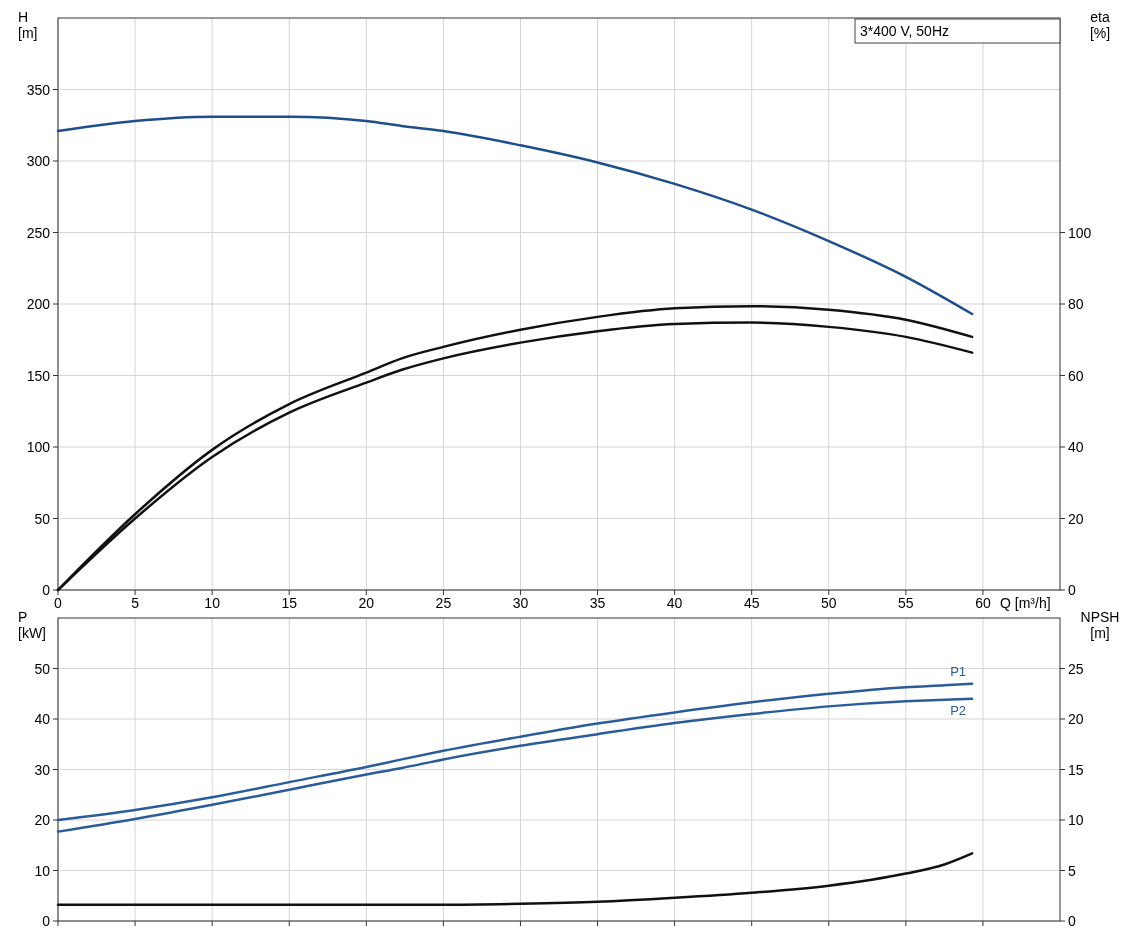  Describe the element at coordinates (957, 31) in the screenshot. I see `title-frame: 3*400 V, 50Hz` at that location.